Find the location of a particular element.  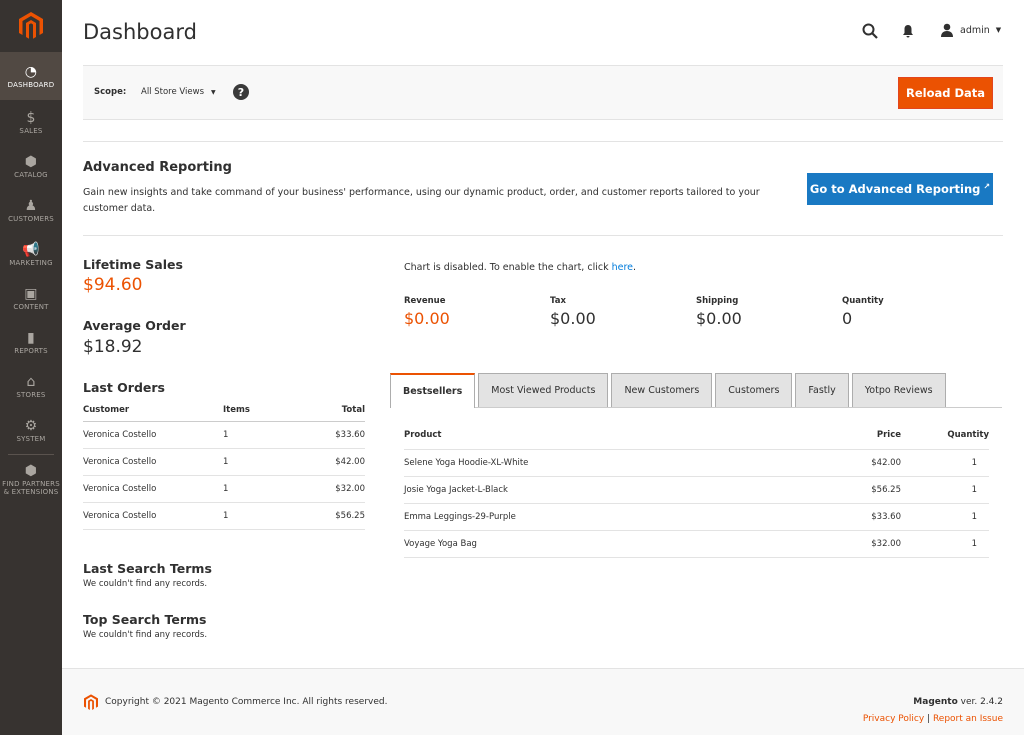

product-name: Selene Yoga Hoodie-XL-White is located at coordinates (602, 463).